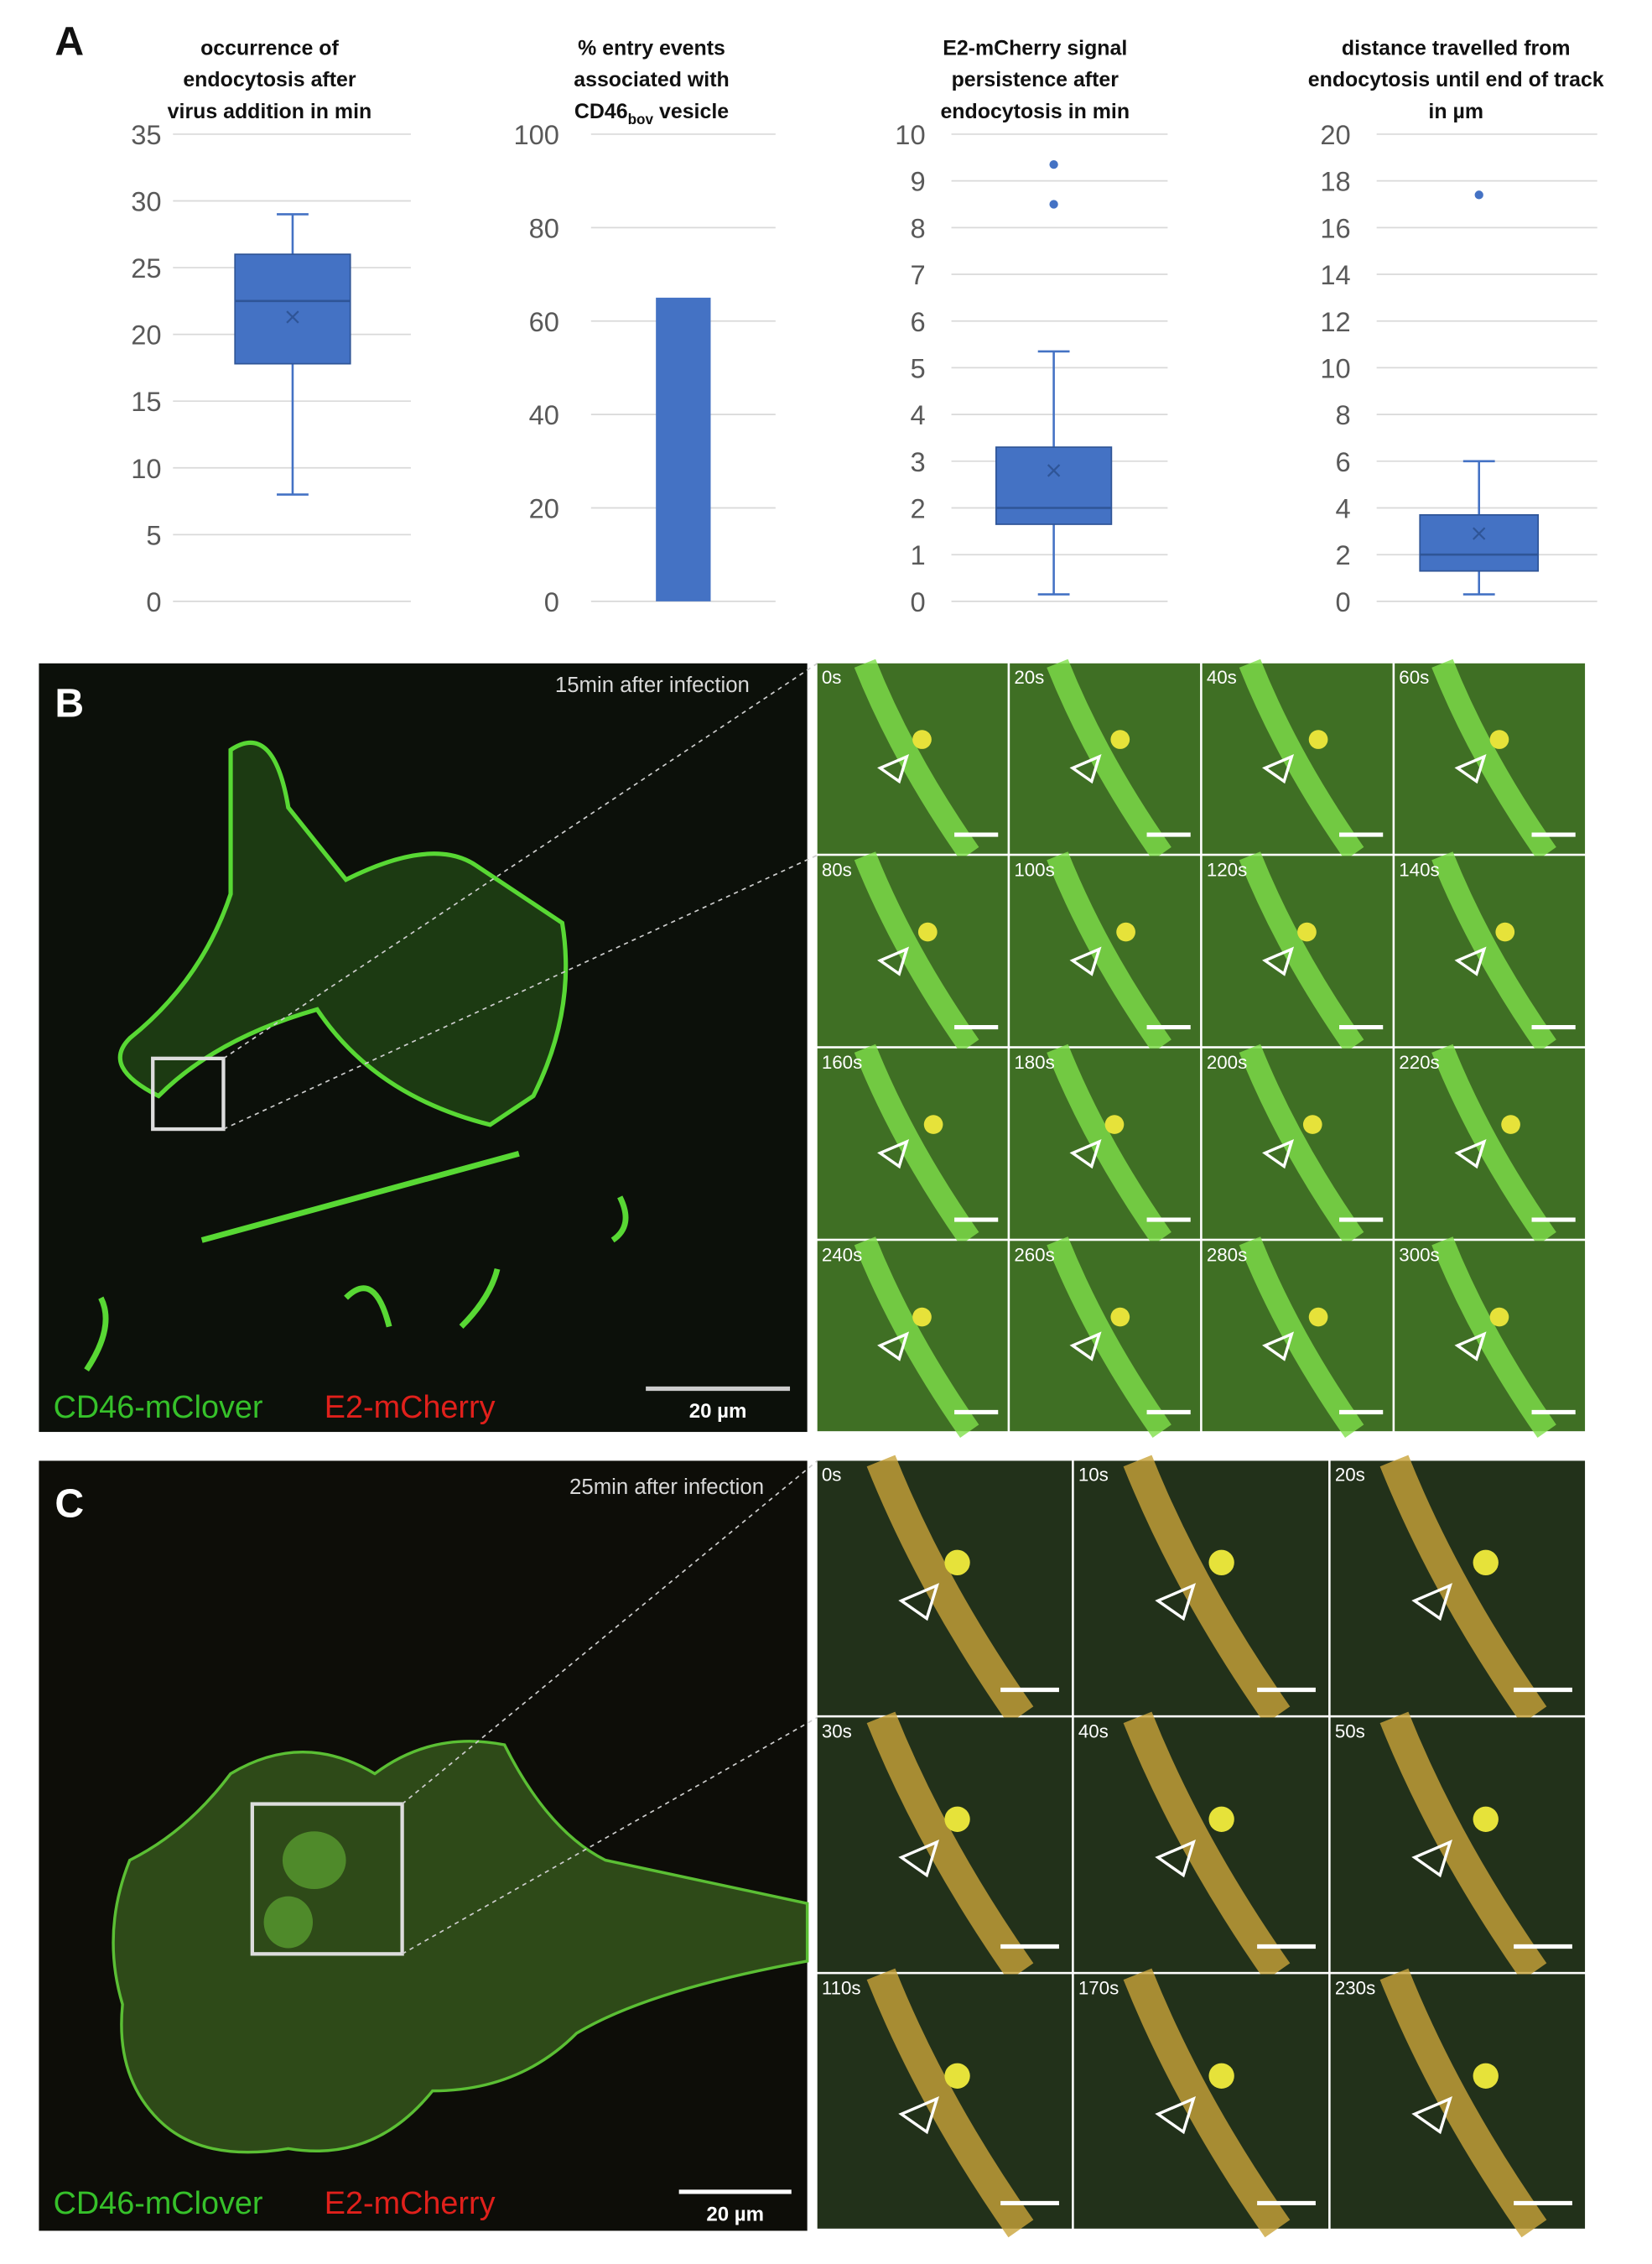 This screenshot has height=2264, width=1652. I want to click on frame-label: 160s, so click(842, 1062).